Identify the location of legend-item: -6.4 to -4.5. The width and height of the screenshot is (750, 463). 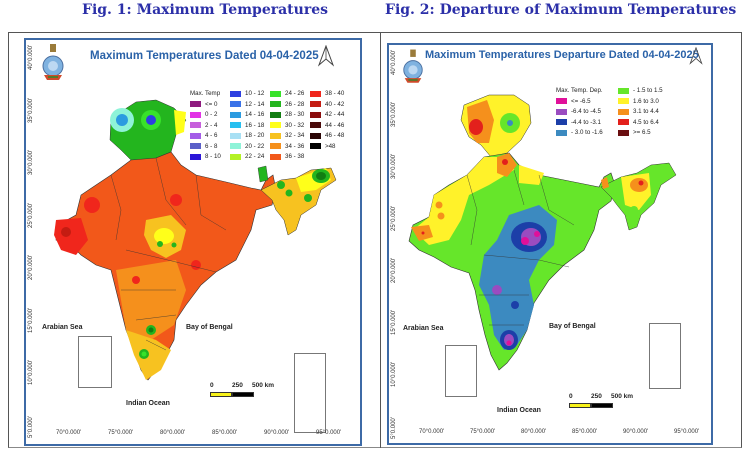
(578, 111).